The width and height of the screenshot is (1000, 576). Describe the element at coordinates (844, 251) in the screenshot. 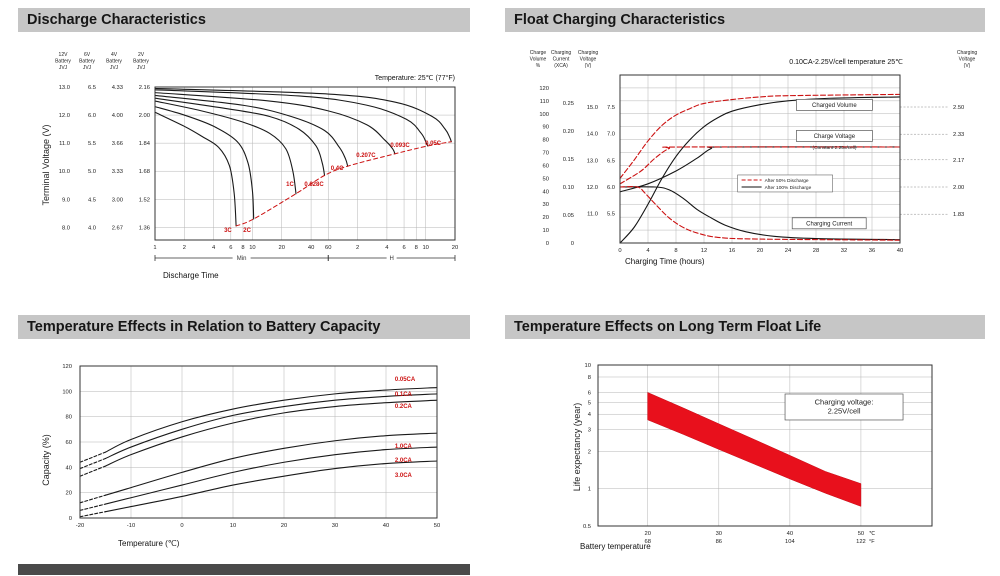

I see `x-tick-label: 32` at that location.